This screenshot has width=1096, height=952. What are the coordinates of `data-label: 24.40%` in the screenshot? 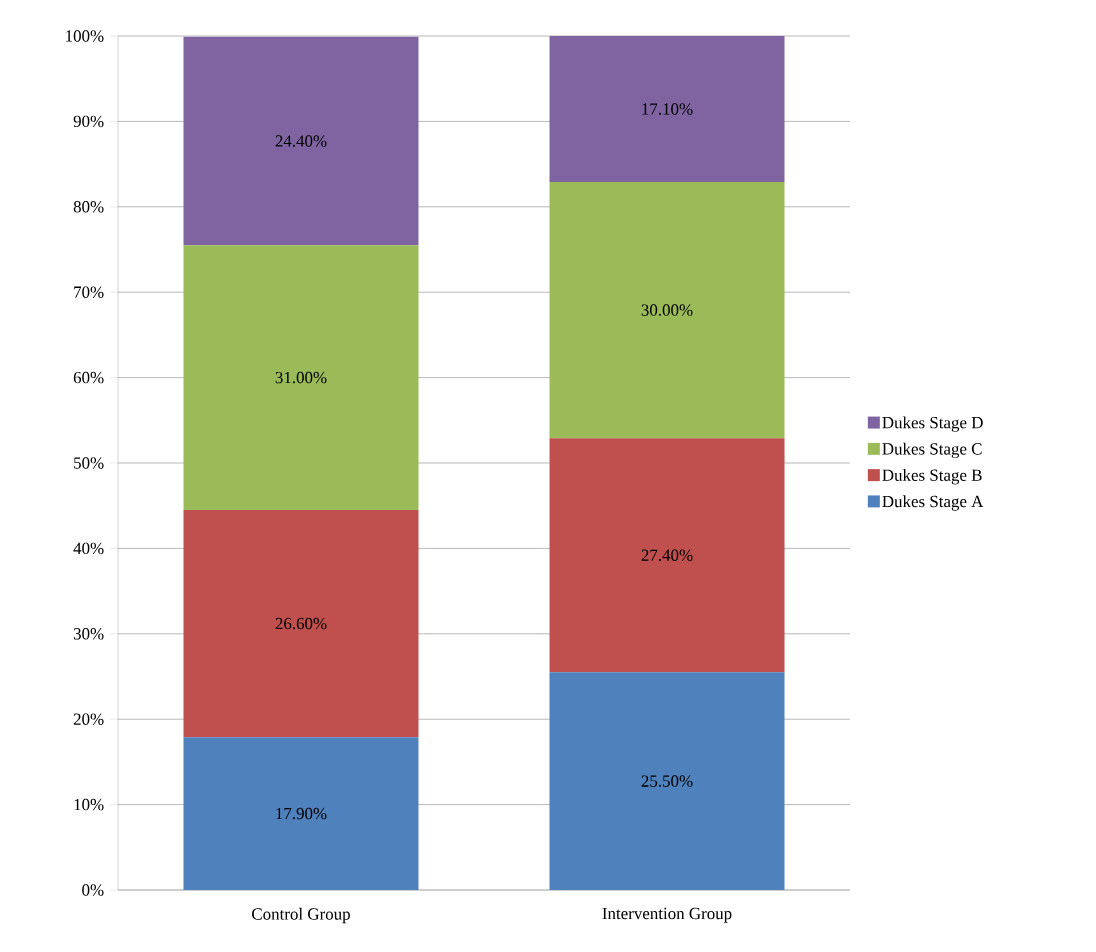 It's located at (301, 141).